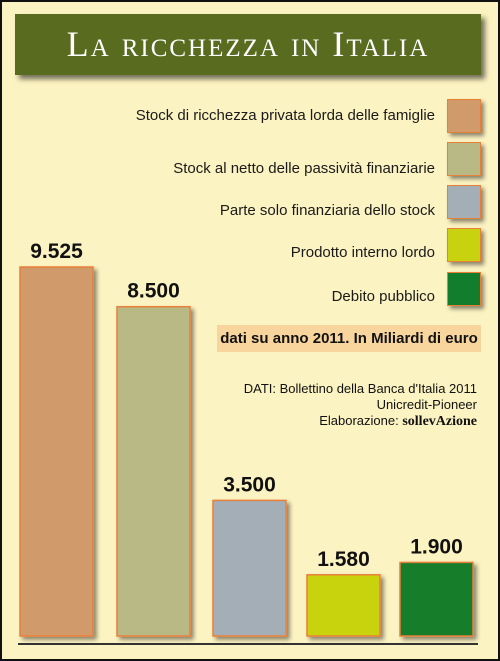 Image resolution: width=500 pixels, height=661 pixels. What do you see at coordinates (436, 546) in the screenshot?
I see `value-label-public-debt: 1.900` at bounding box center [436, 546].